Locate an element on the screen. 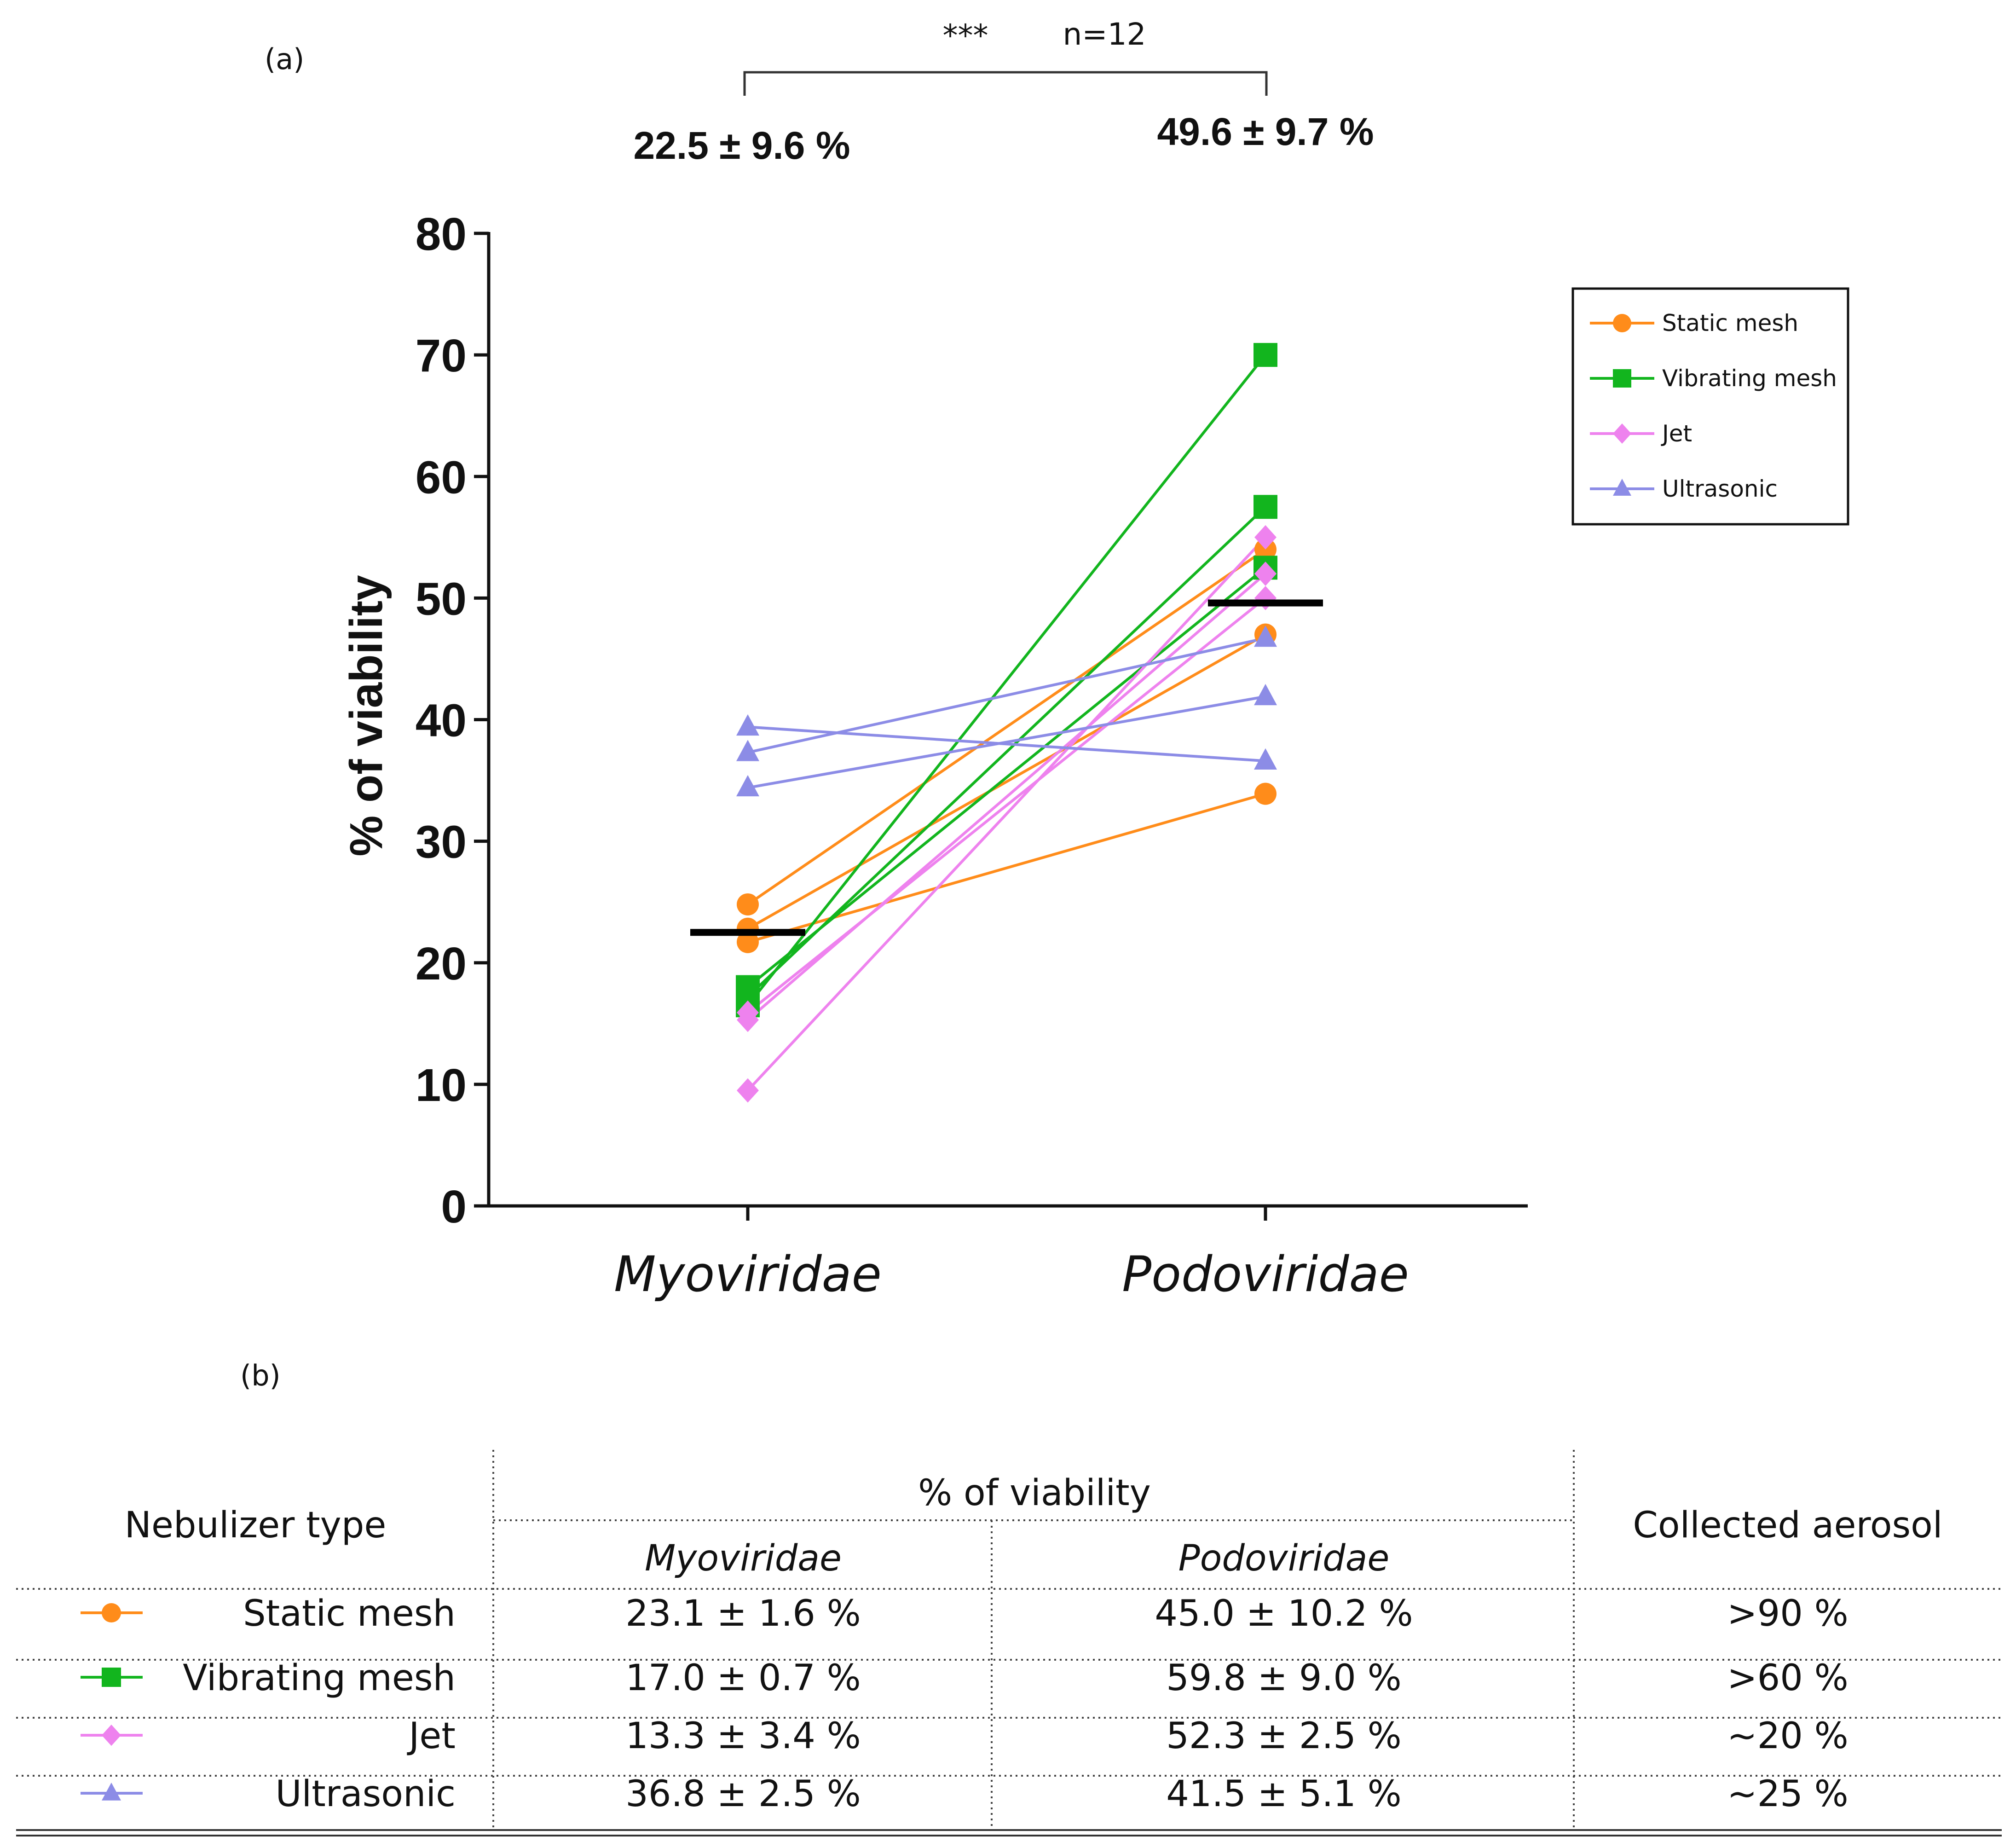 This screenshot has width=2016, height=1848. x-axis-categories: Myoviridae Podoviridae is located at coordinates (1011, 1254).